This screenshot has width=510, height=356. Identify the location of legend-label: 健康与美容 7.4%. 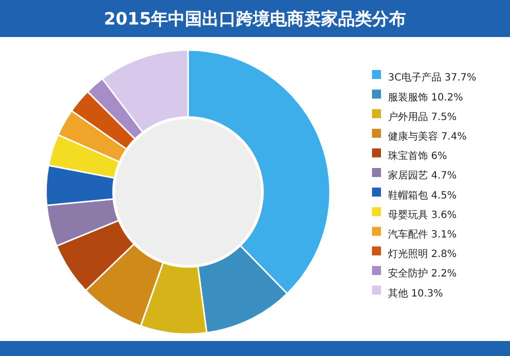
(427, 136).